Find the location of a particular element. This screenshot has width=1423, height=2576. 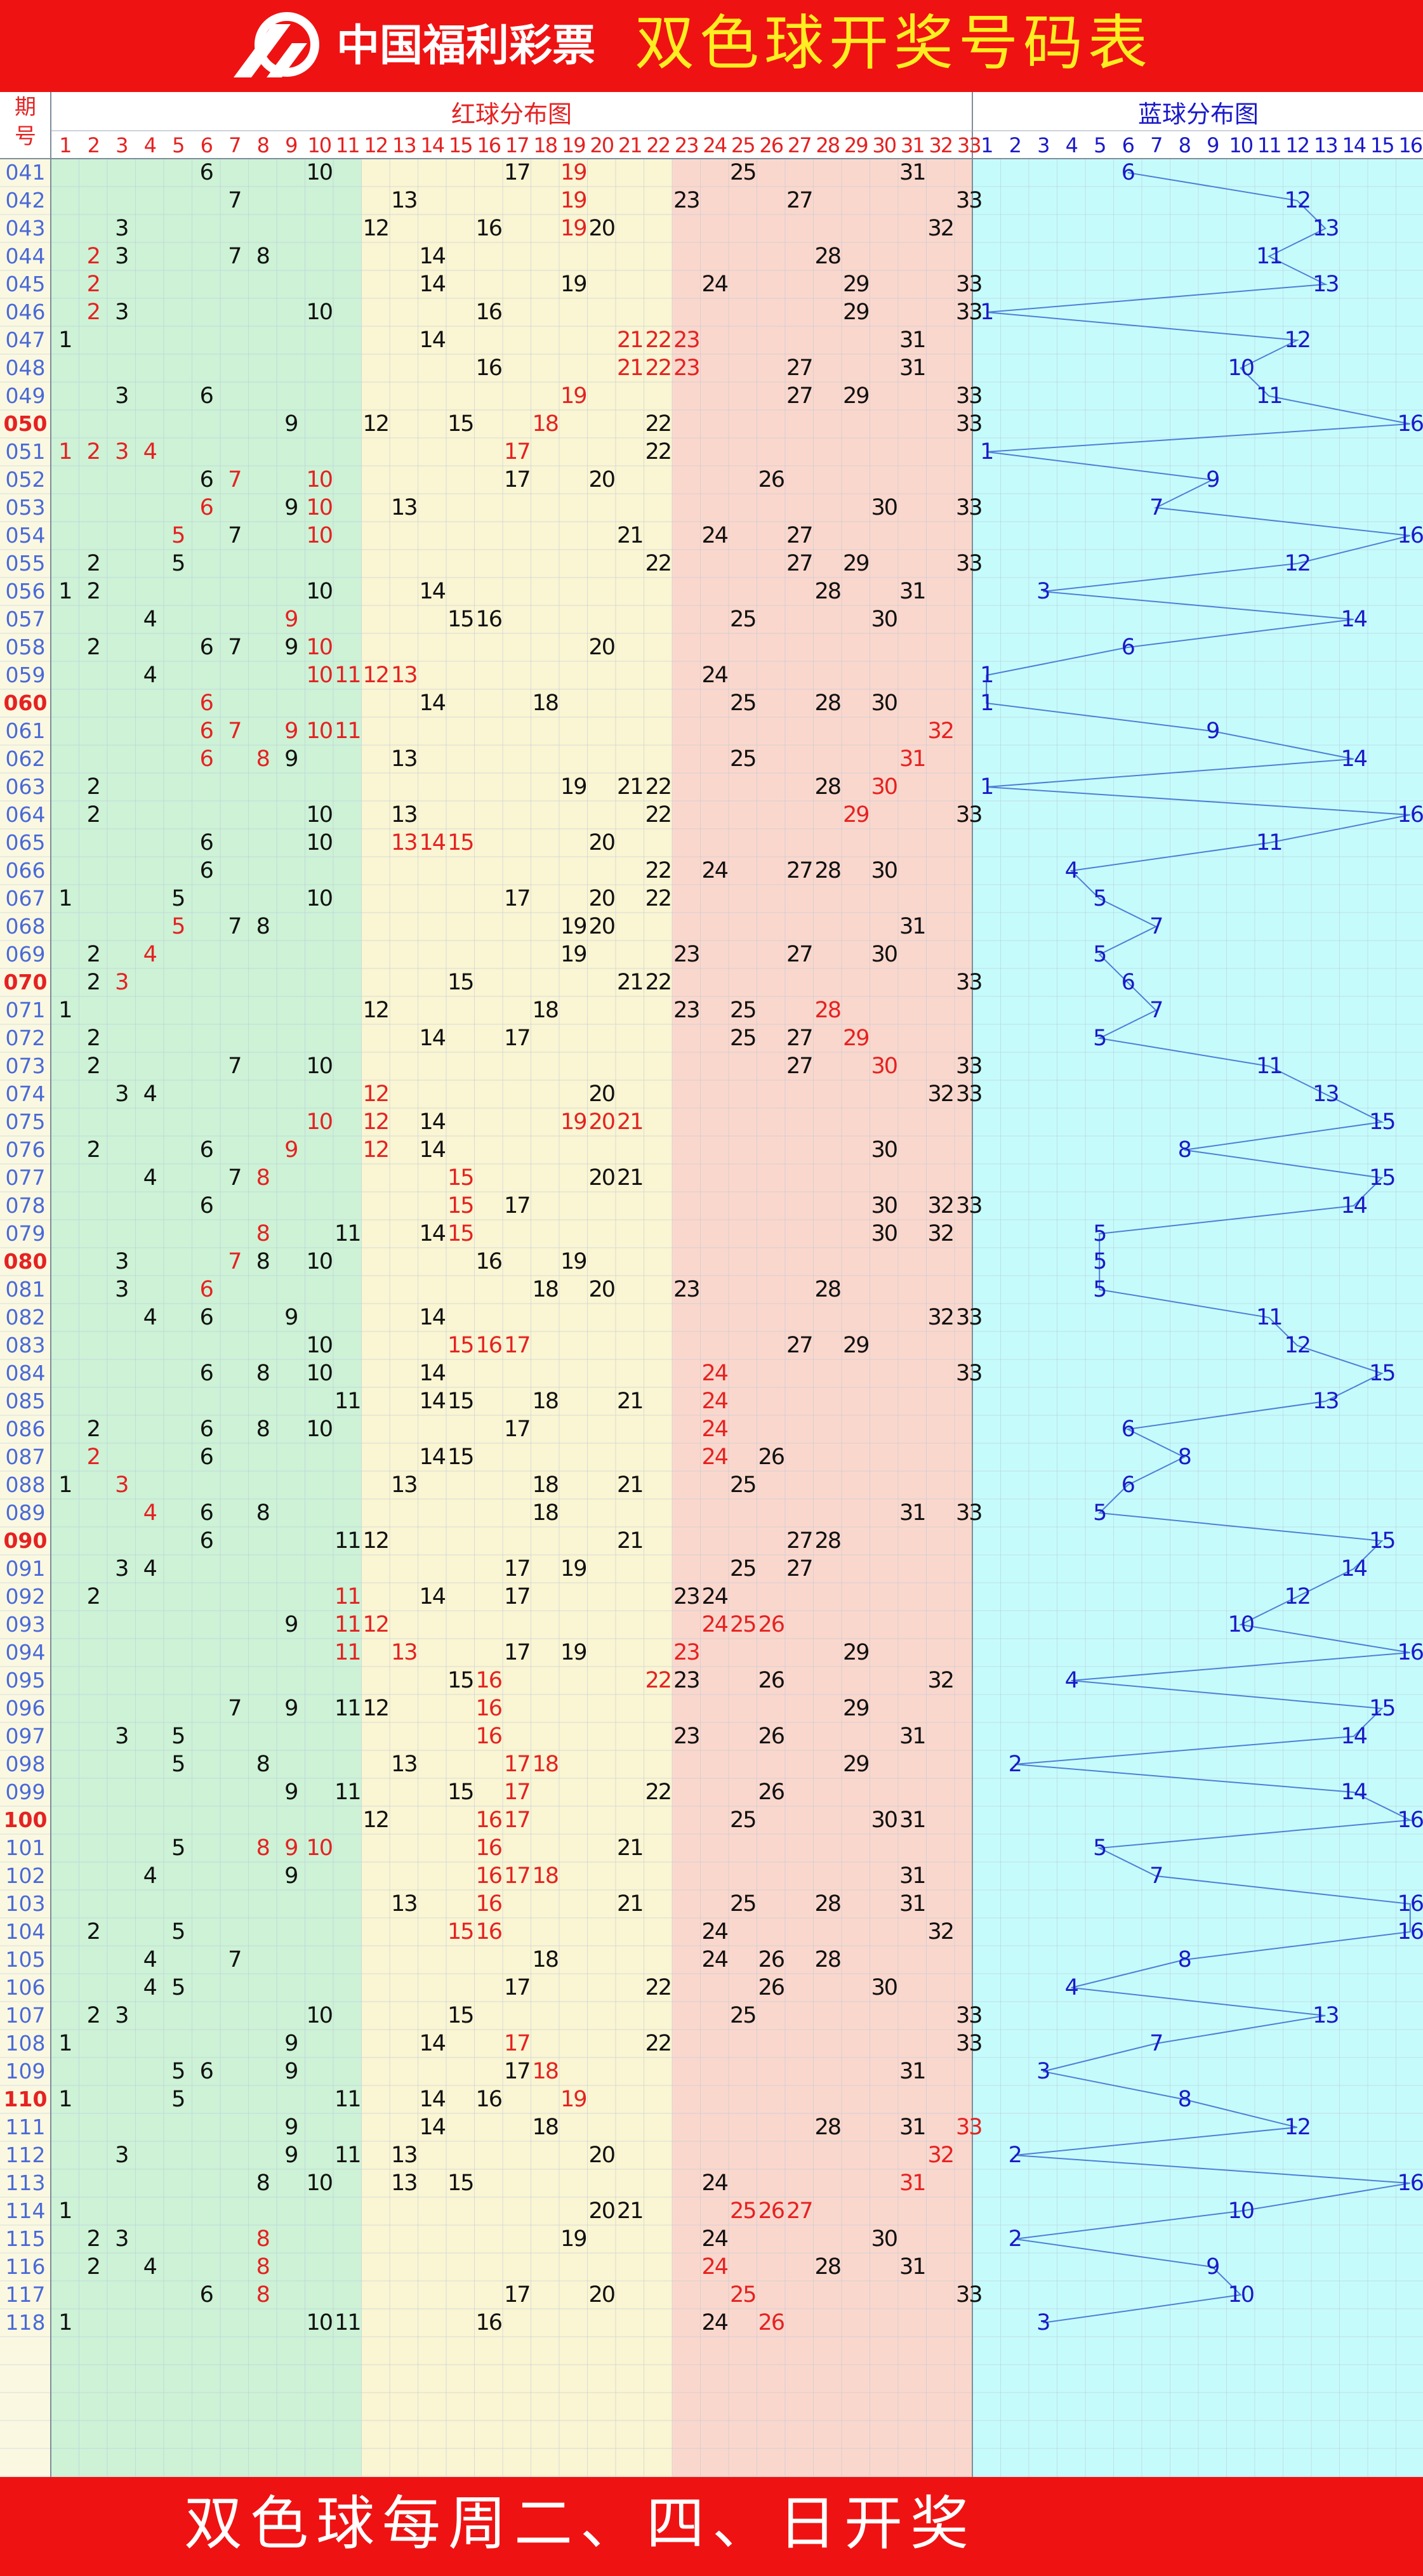

red-ball-number: 29 is located at coordinates (856, 1038).